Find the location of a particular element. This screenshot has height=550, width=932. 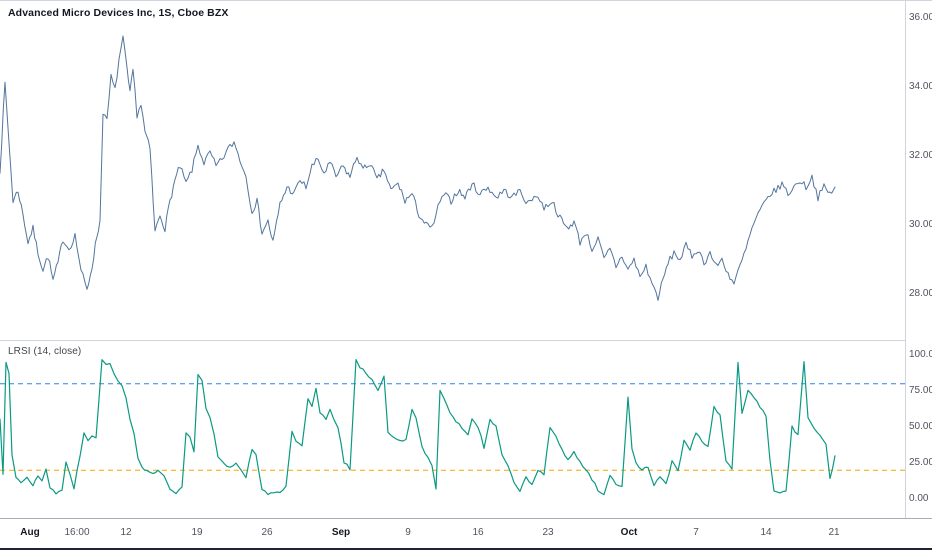

time-tick-label: 26 is located at coordinates (267, 532).